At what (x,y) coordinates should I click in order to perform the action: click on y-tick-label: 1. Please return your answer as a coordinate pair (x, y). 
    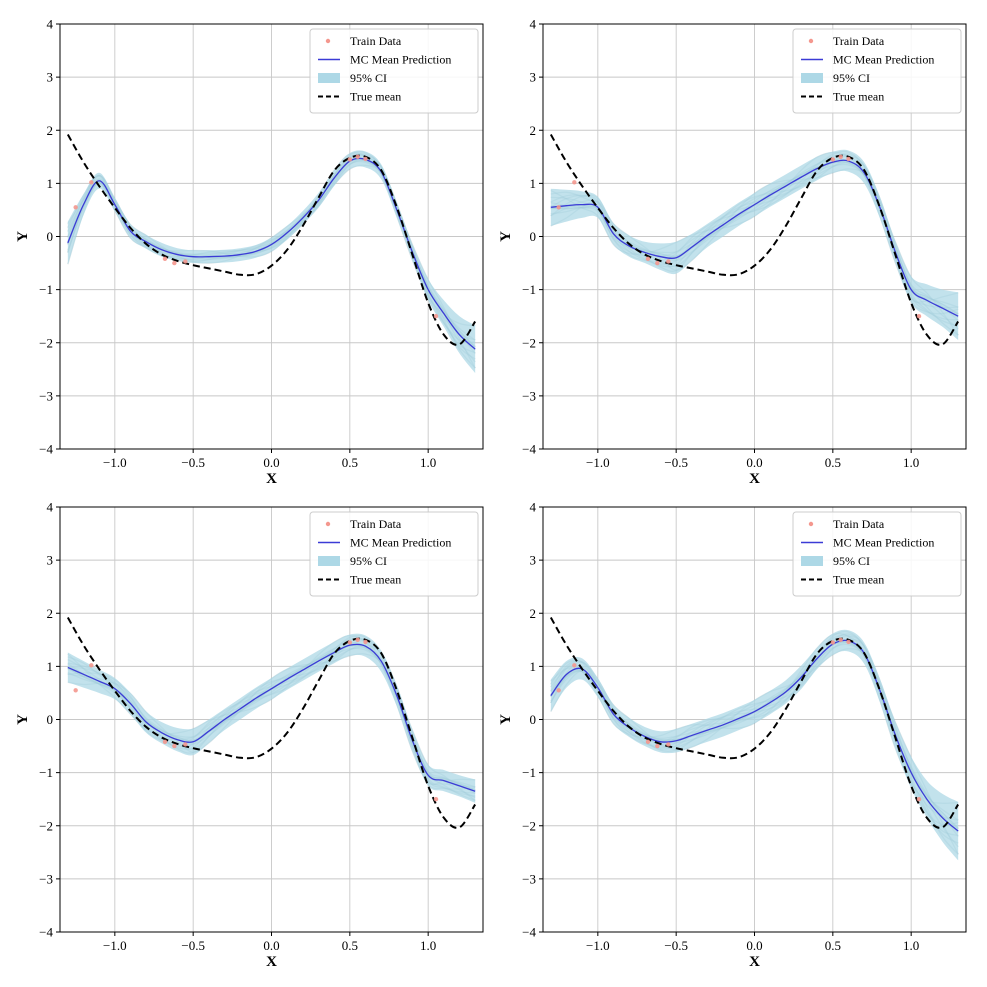
    Looking at the image, I should click on (50, 183).